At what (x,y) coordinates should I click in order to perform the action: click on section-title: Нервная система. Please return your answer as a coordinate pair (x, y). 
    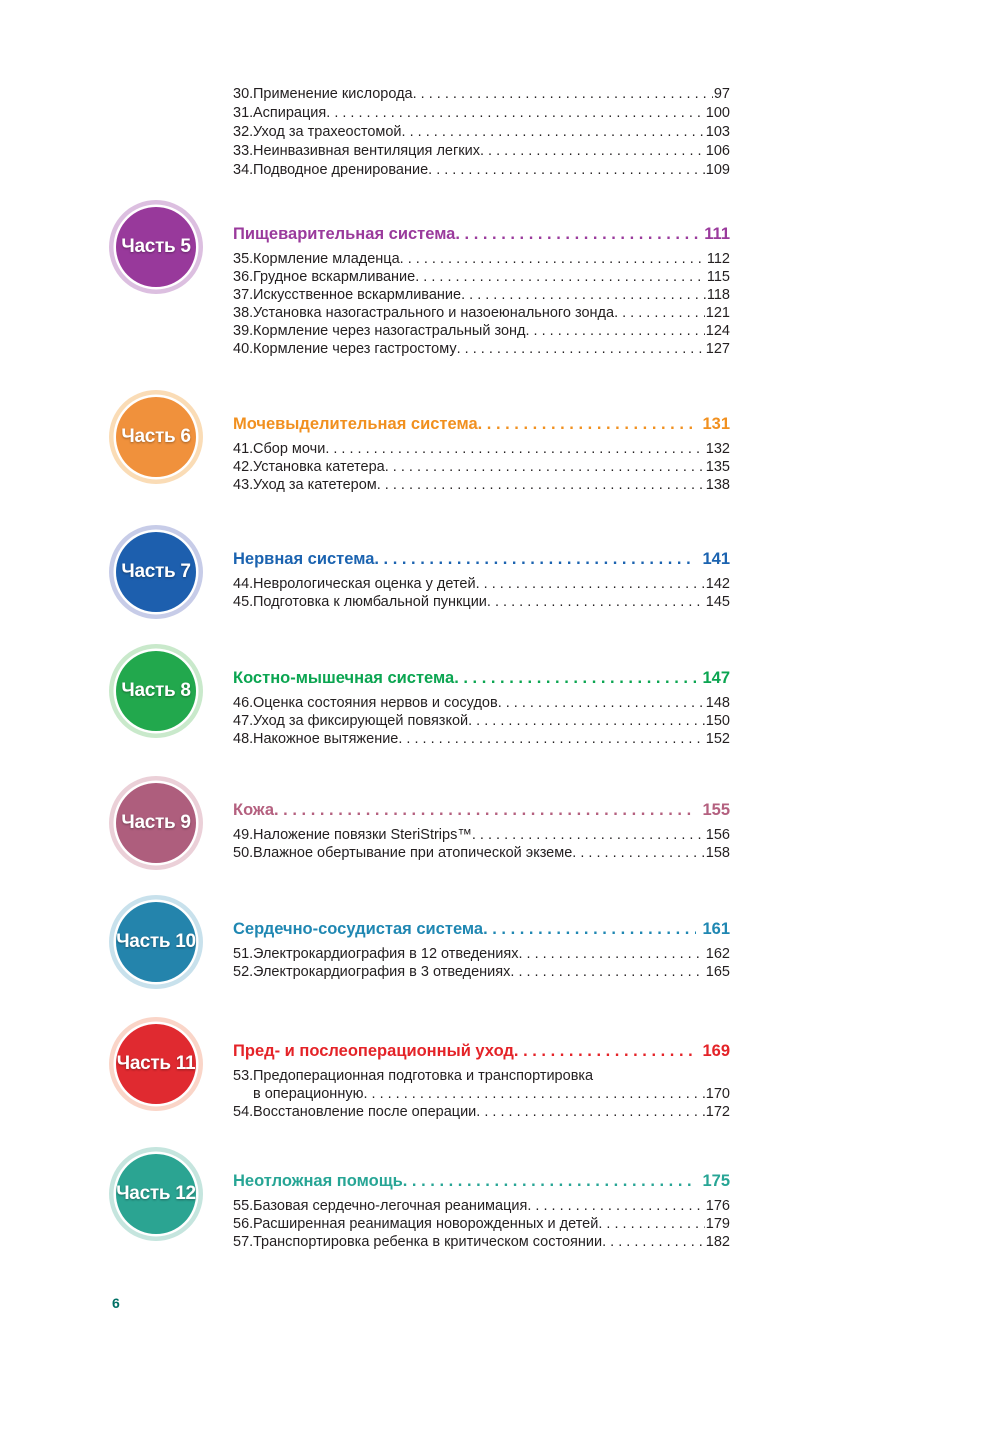
    Looking at the image, I should click on (304, 559).